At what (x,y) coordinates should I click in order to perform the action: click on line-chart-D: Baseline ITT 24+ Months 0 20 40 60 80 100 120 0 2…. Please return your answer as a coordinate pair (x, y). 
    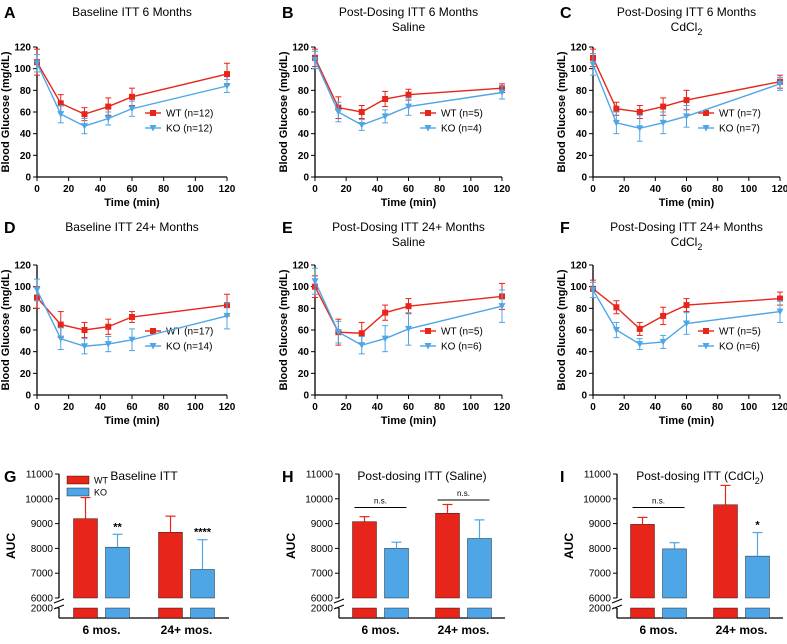
    Looking at the image, I should click on (118, 323).